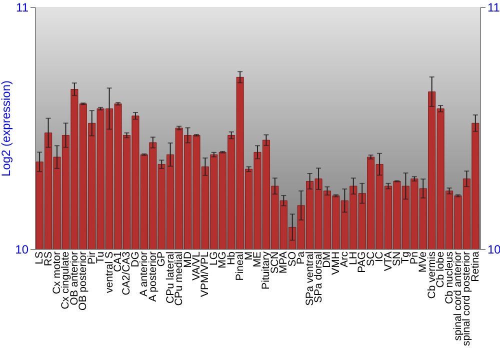 The width and height of the screenshot is (500, 350). I want to click on x-tick-label: DG, so click(135, 260).